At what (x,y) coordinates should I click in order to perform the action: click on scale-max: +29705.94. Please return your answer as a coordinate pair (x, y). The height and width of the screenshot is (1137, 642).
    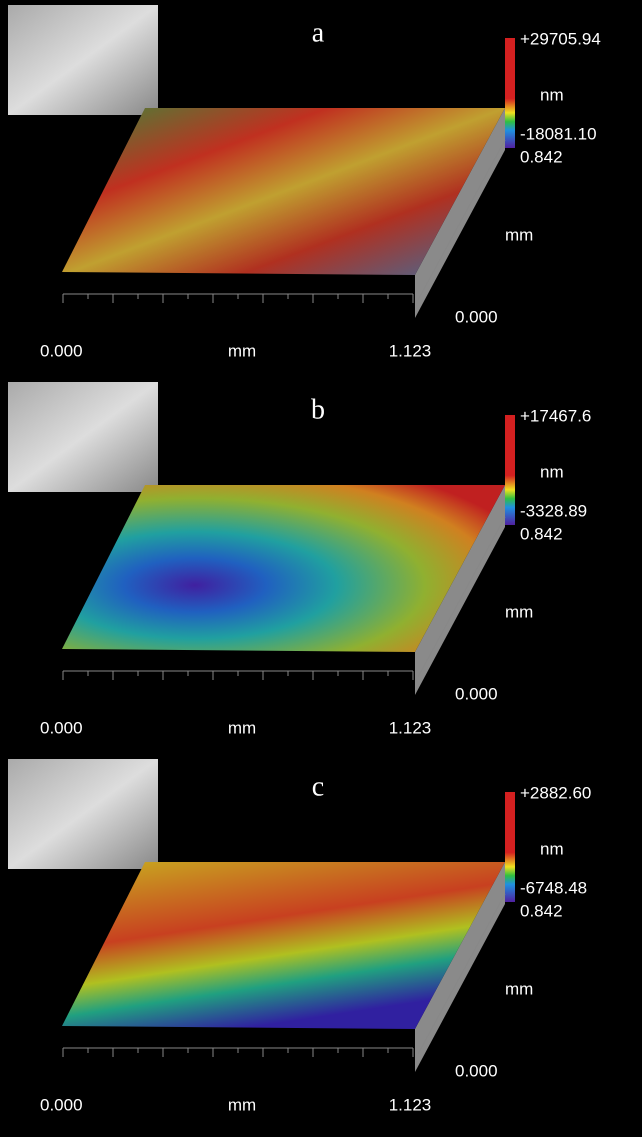
    Looking at the image, I should click on (560, 38).